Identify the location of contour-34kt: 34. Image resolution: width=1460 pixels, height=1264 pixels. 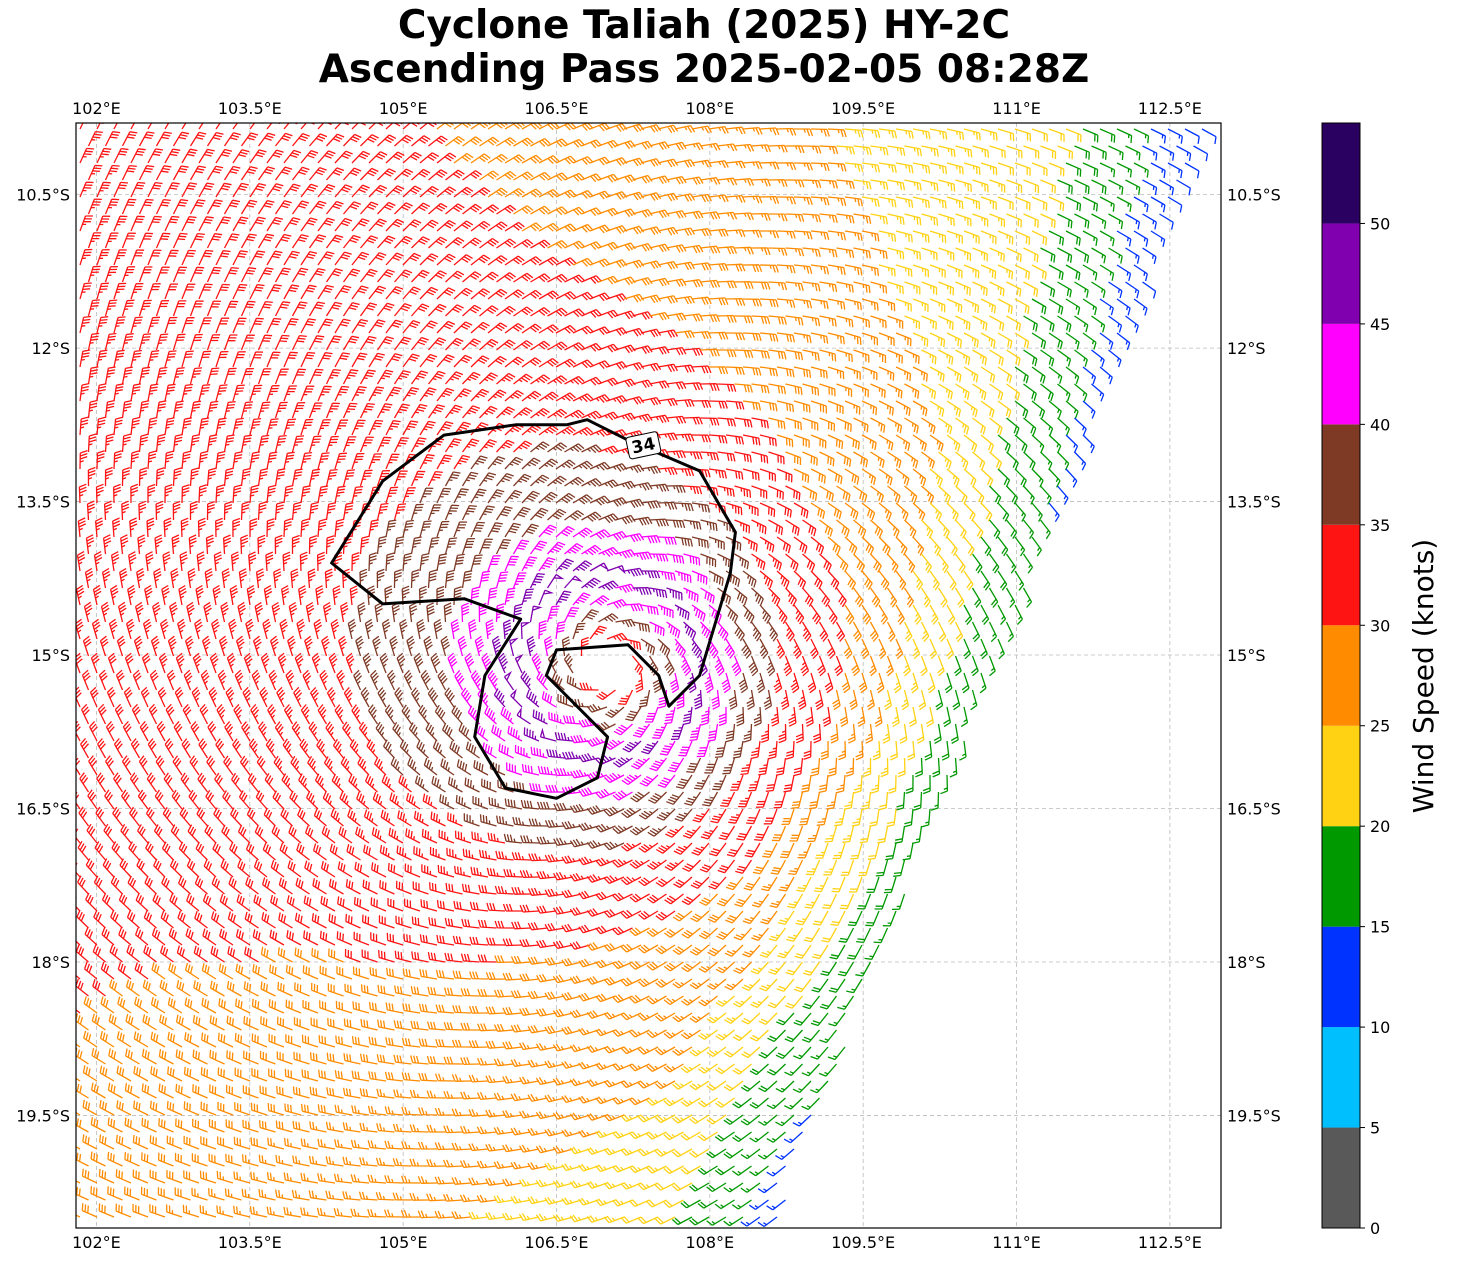
(533, 609).